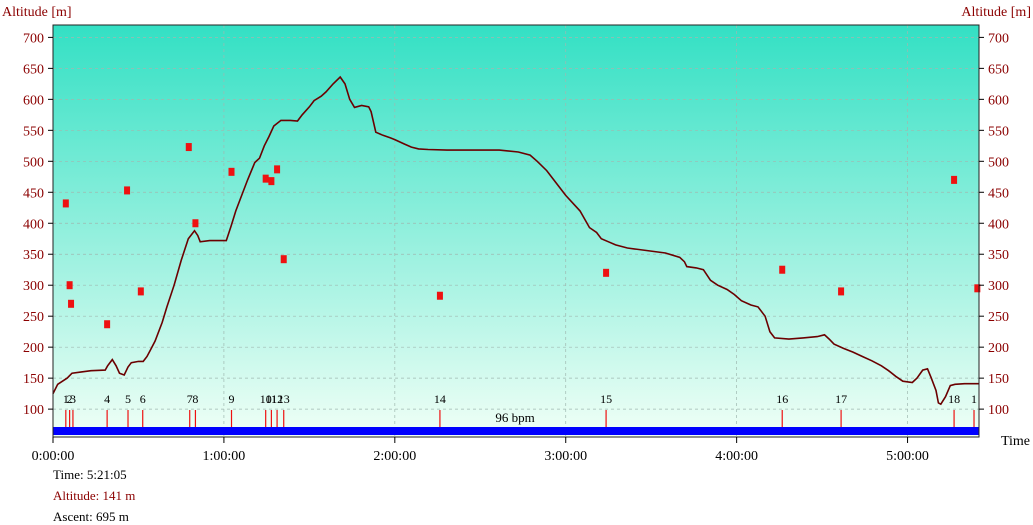  I want to click on y-tick-label-right: 500, so click(998, 162).